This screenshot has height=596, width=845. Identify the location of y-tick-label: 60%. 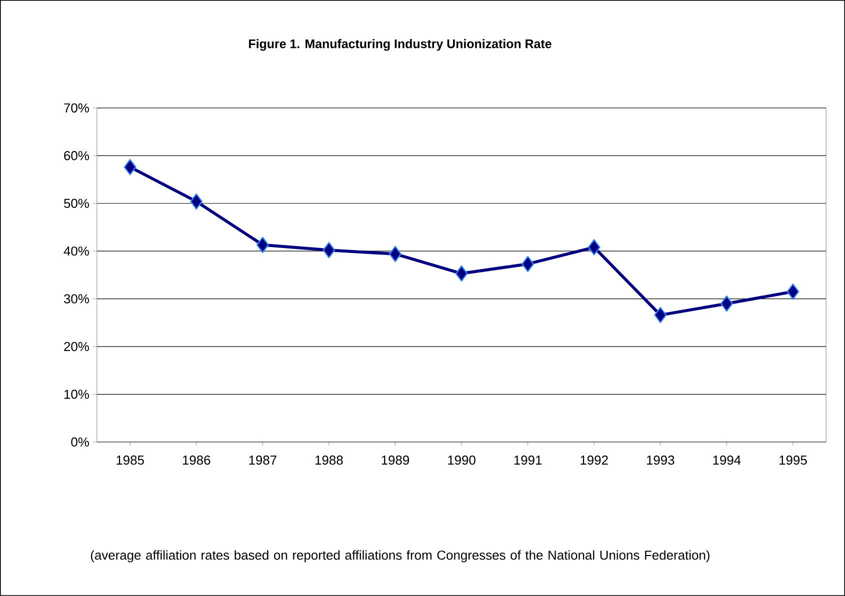
(76, 155).